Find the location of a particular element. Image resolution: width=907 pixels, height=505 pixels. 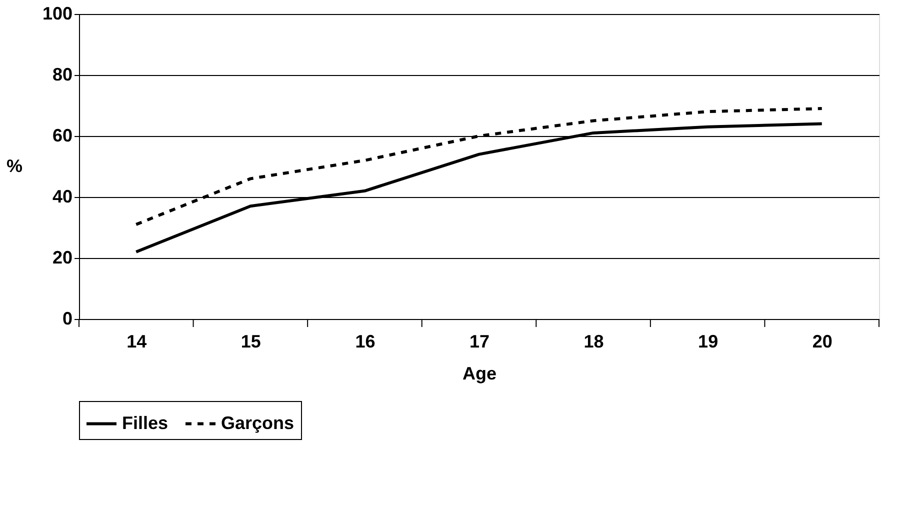

legend-label: Filles is located at coordinates (145, 422).